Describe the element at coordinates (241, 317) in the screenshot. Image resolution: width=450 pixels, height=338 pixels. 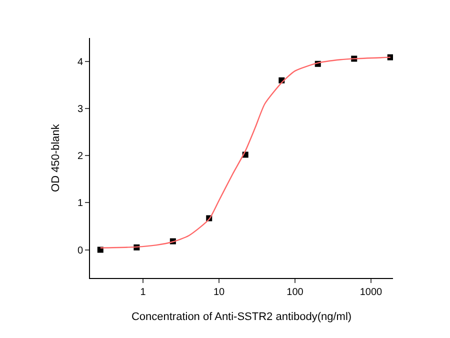
I see `x-axis-title: Concentration of Anti-SSTR2 antibody(ng/ml)` at that location.